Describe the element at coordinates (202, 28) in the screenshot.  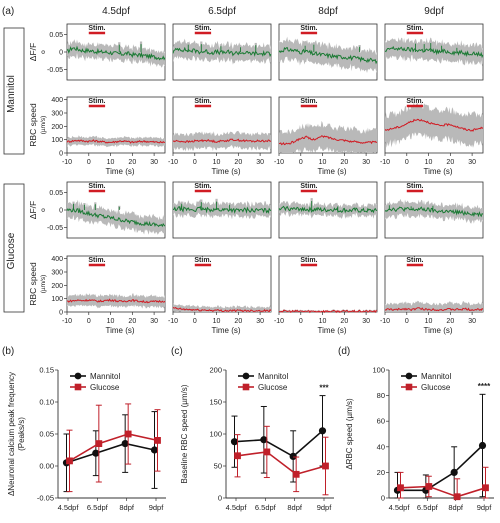
I see `stim-label-0-1: Stim.` at that location.